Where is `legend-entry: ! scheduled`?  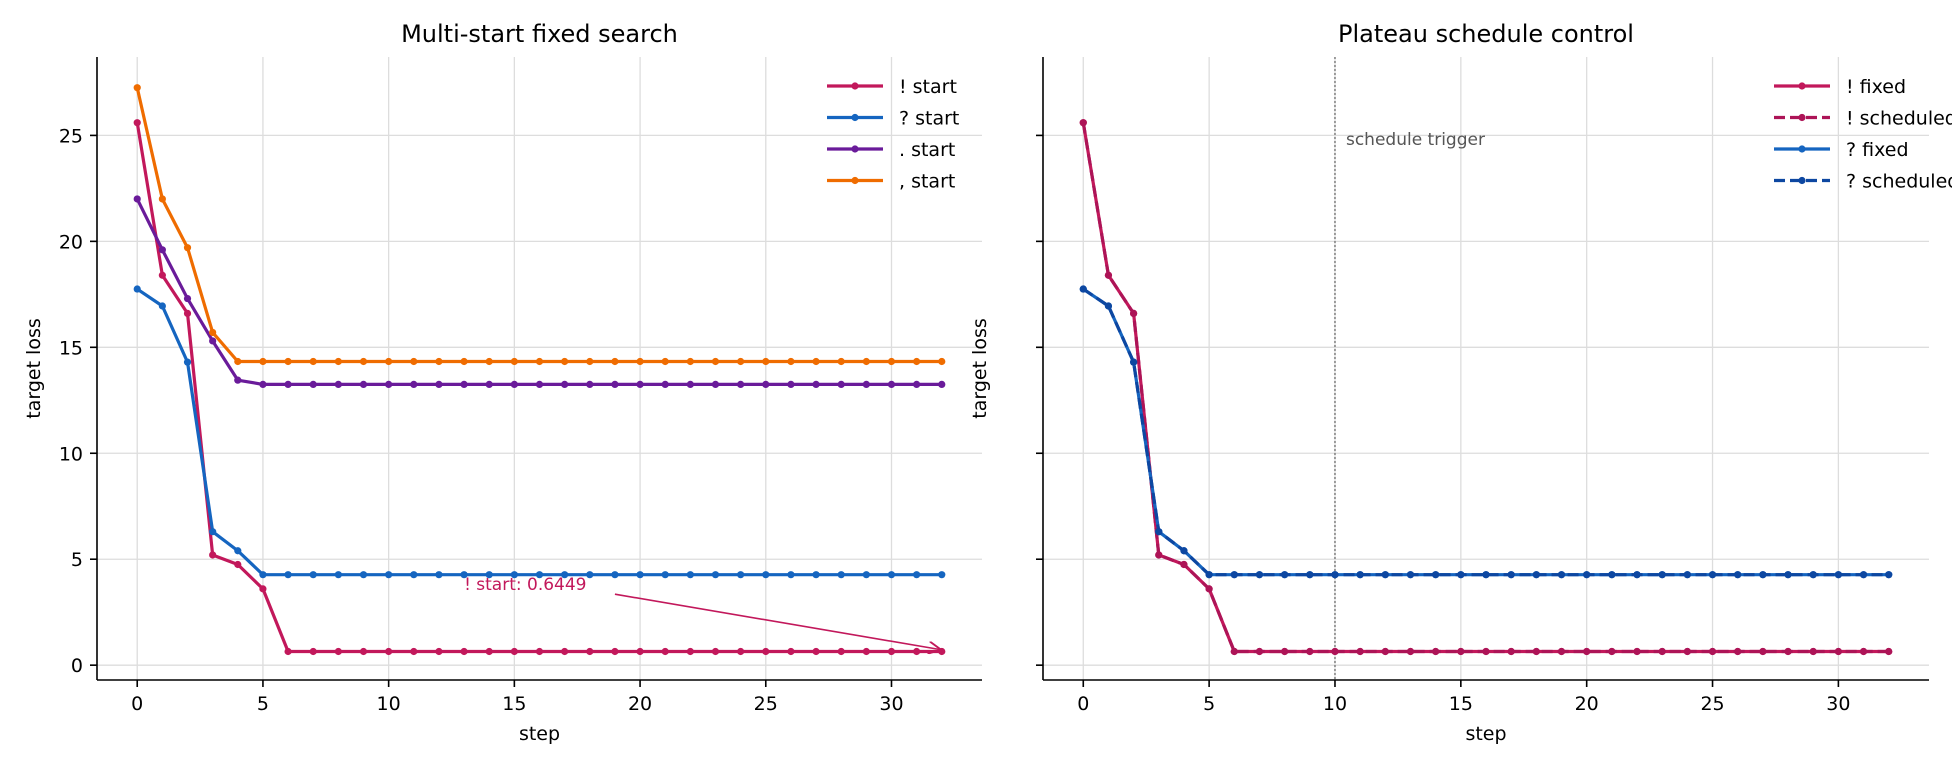
legend-entry: ! scheduled is located at coordinates (1863, 119).